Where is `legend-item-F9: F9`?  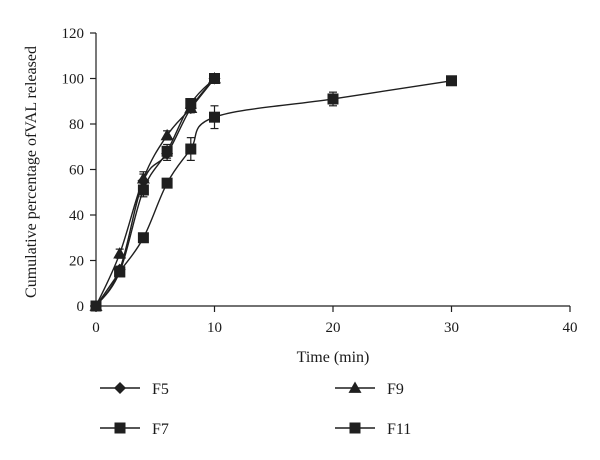 legend-item-F9: F9 is located at coordinates (369, 389).